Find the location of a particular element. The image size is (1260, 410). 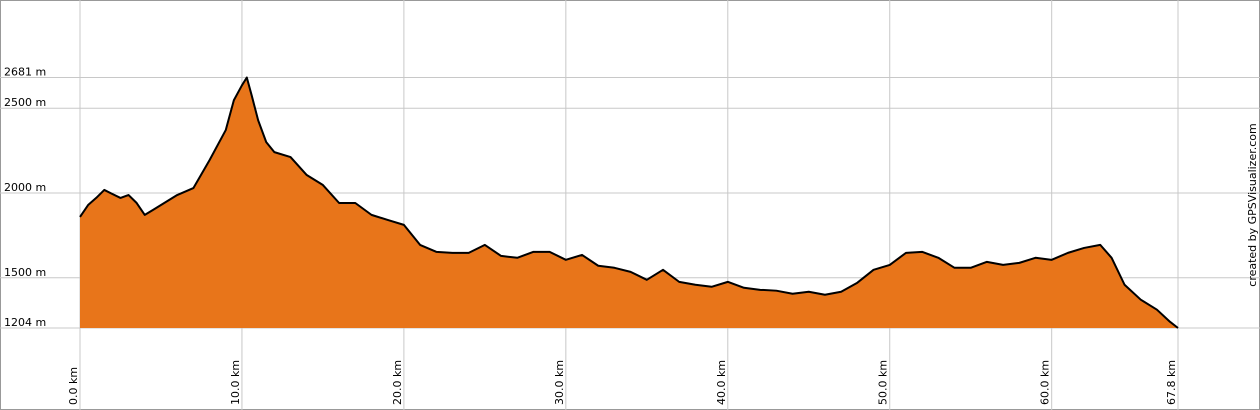

x-tick-label: 67.8 km is located at coordinates (1171, 382).